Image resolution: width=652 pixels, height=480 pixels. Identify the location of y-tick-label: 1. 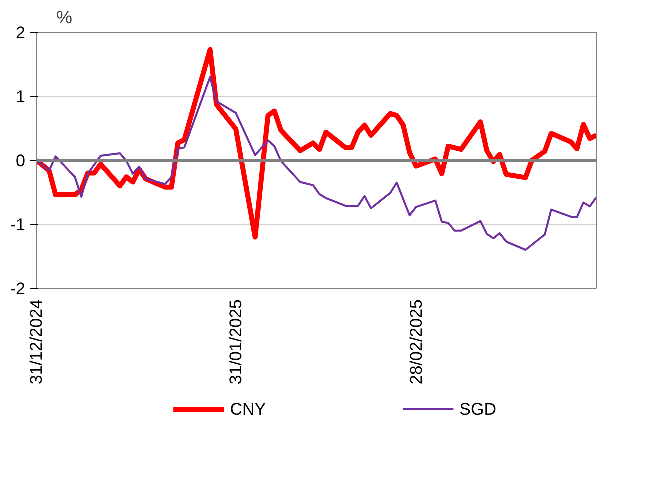
(21, 97).